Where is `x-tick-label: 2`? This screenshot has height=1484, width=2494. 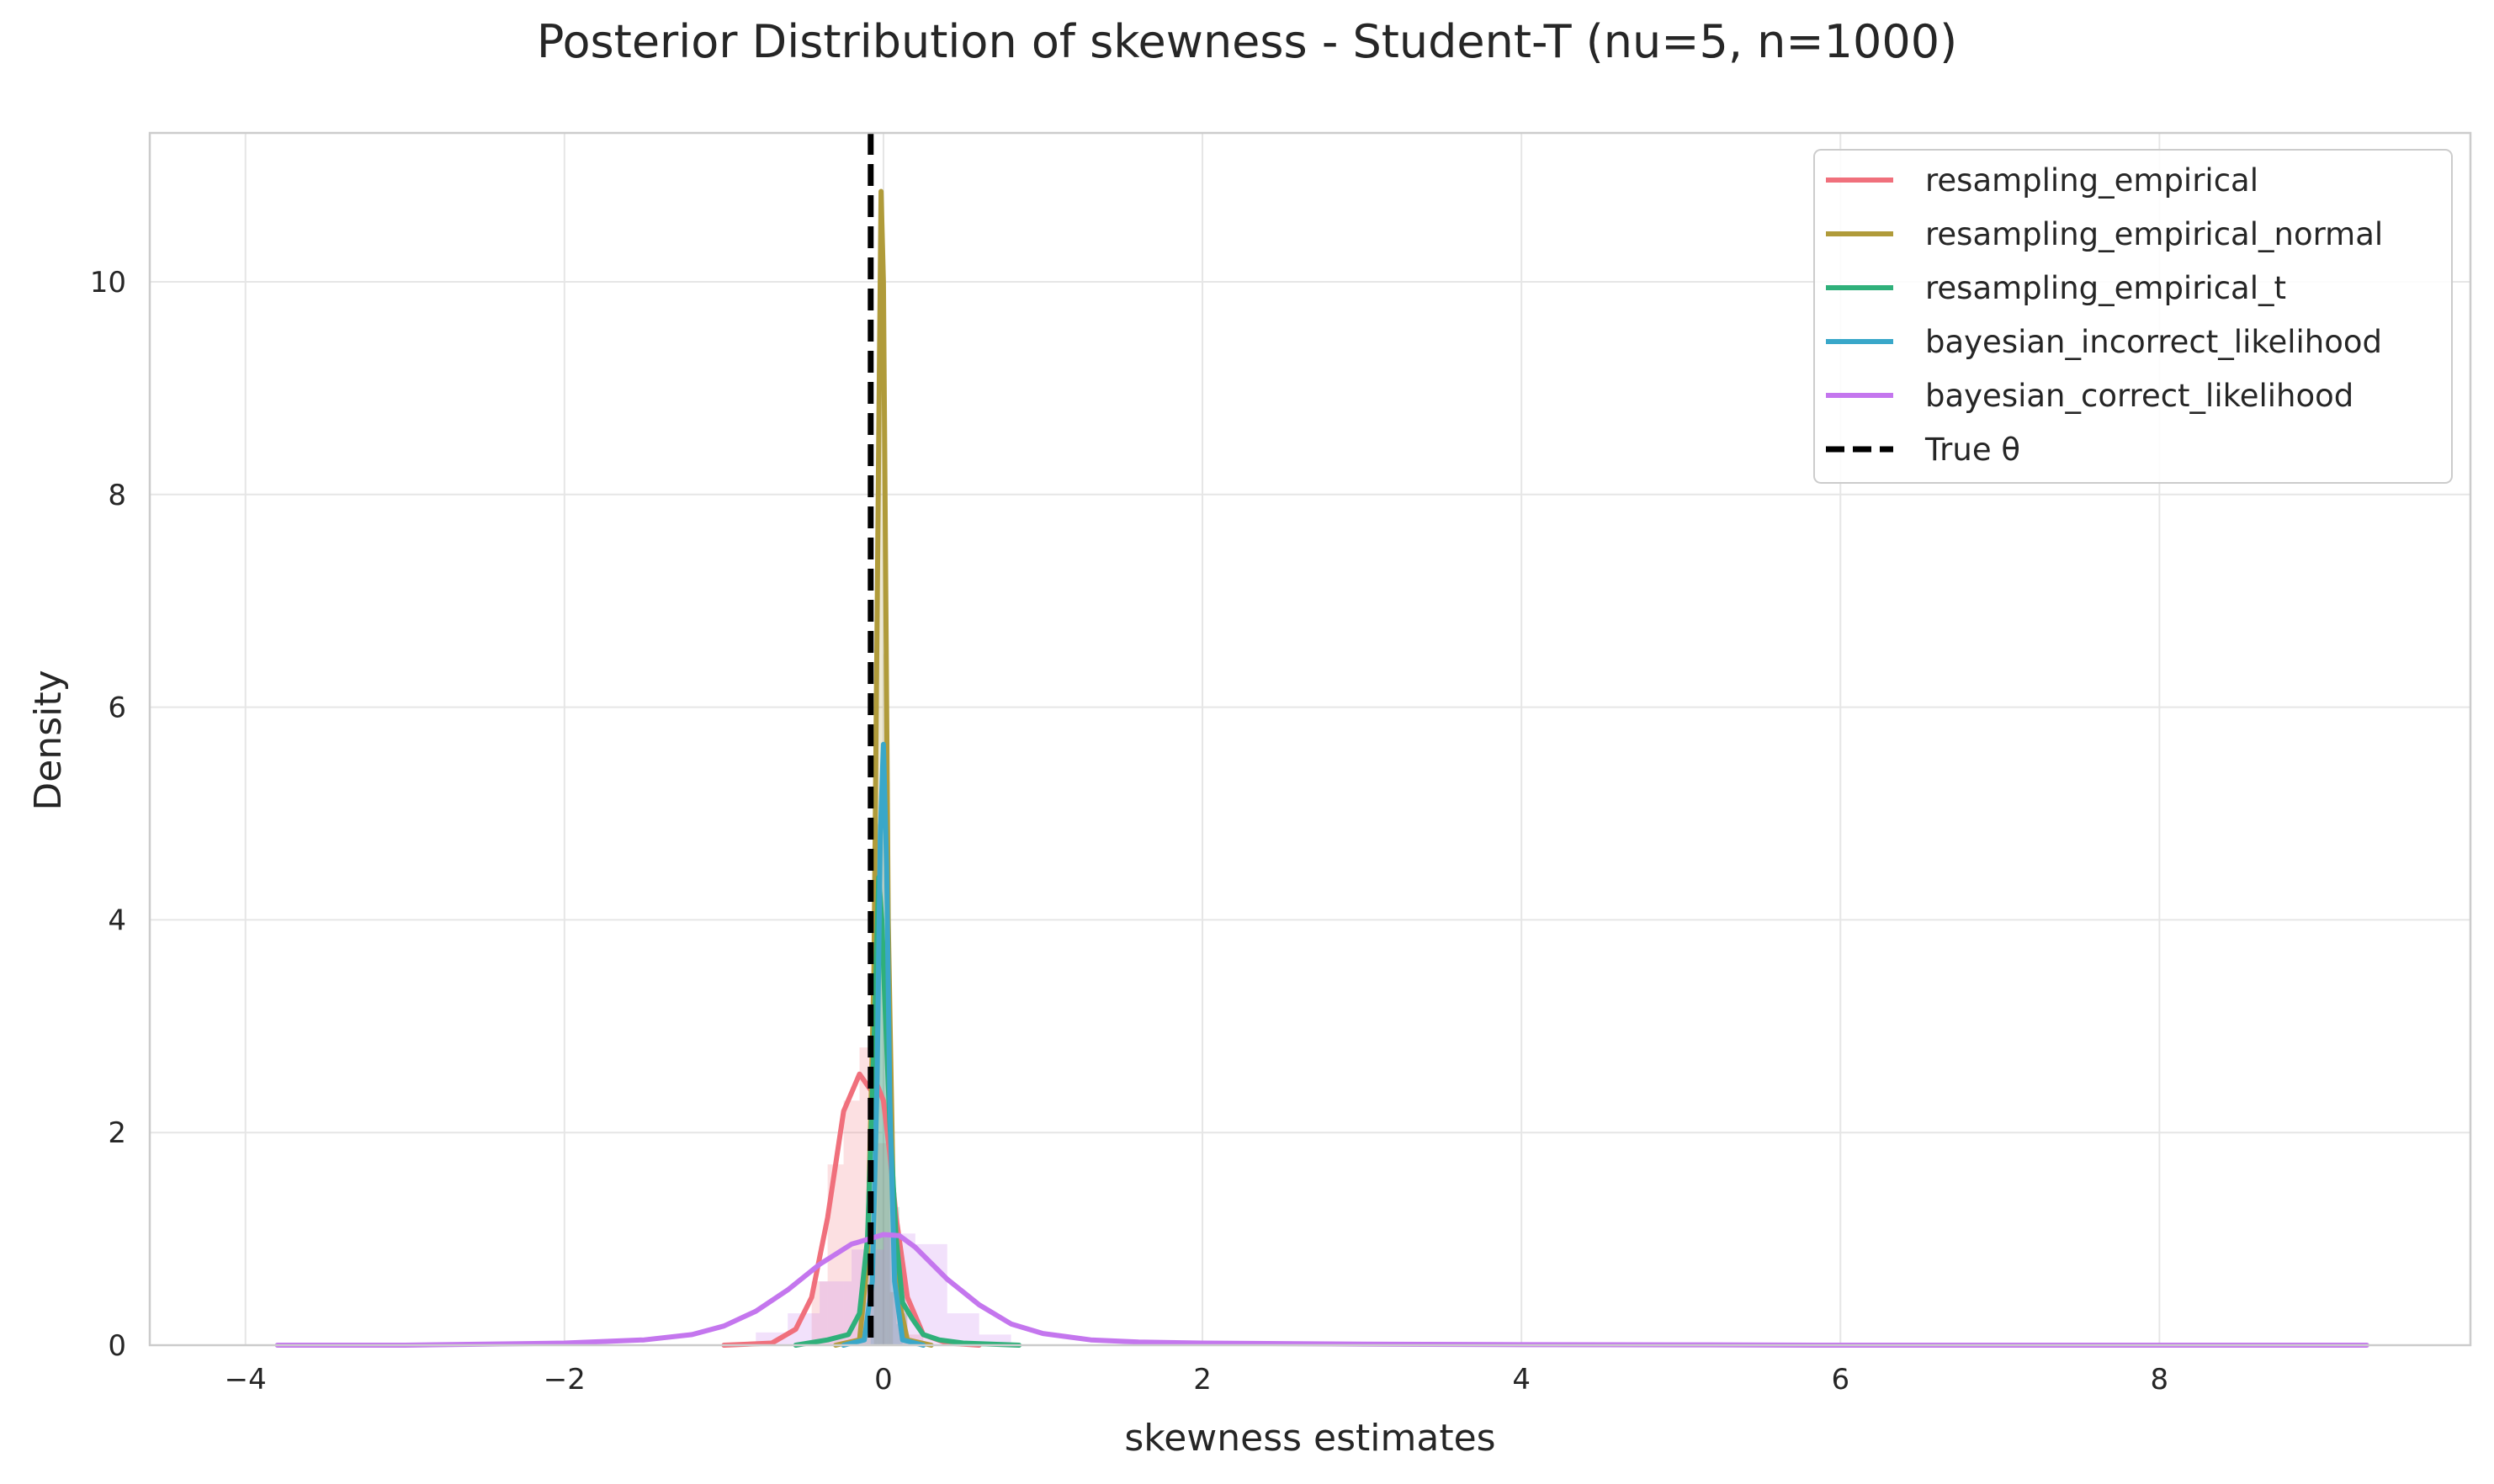
x-tick-label: 2 is located at coordinates (1202, 1380).